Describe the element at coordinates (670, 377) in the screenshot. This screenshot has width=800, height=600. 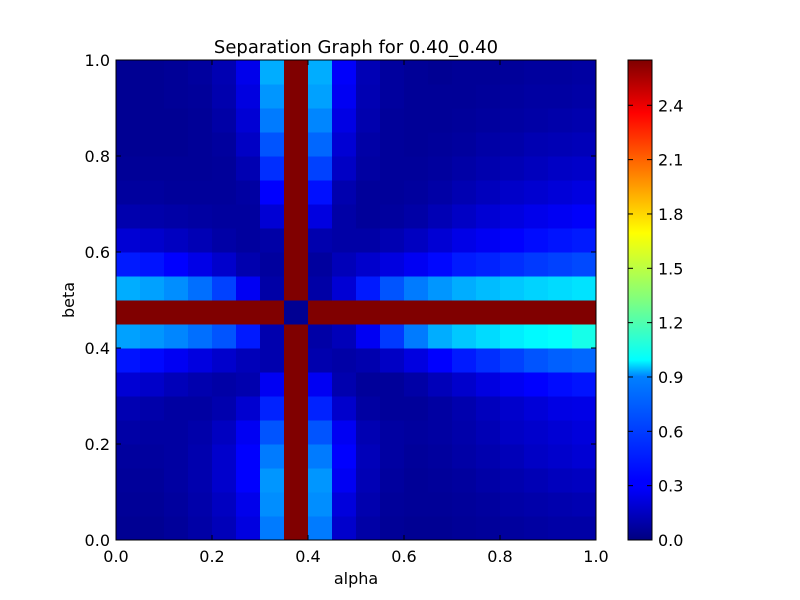
I see `colorbar-tick-label: 0.9` at that location.